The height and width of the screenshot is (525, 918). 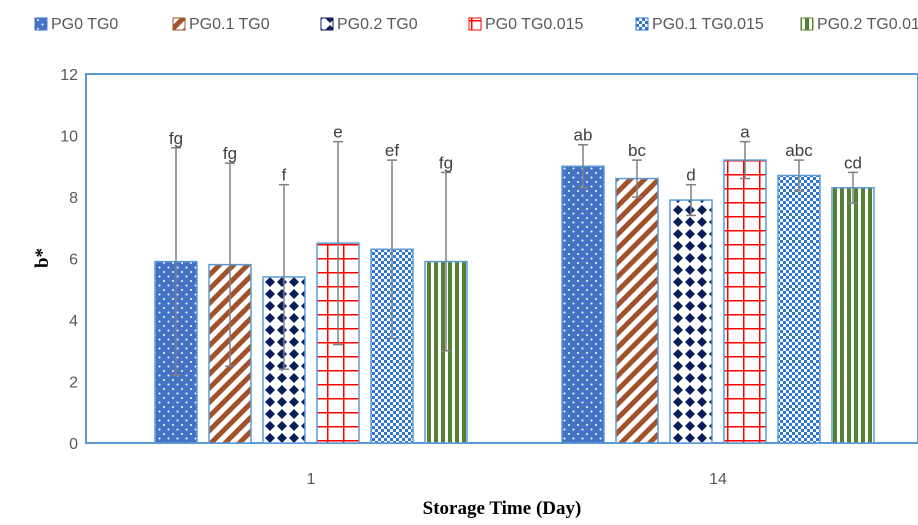 What do you see at coordinates (517, 479) in the screenshot?
I see `x-axis-ticks: 1 14` at bounding box center [517, 479].